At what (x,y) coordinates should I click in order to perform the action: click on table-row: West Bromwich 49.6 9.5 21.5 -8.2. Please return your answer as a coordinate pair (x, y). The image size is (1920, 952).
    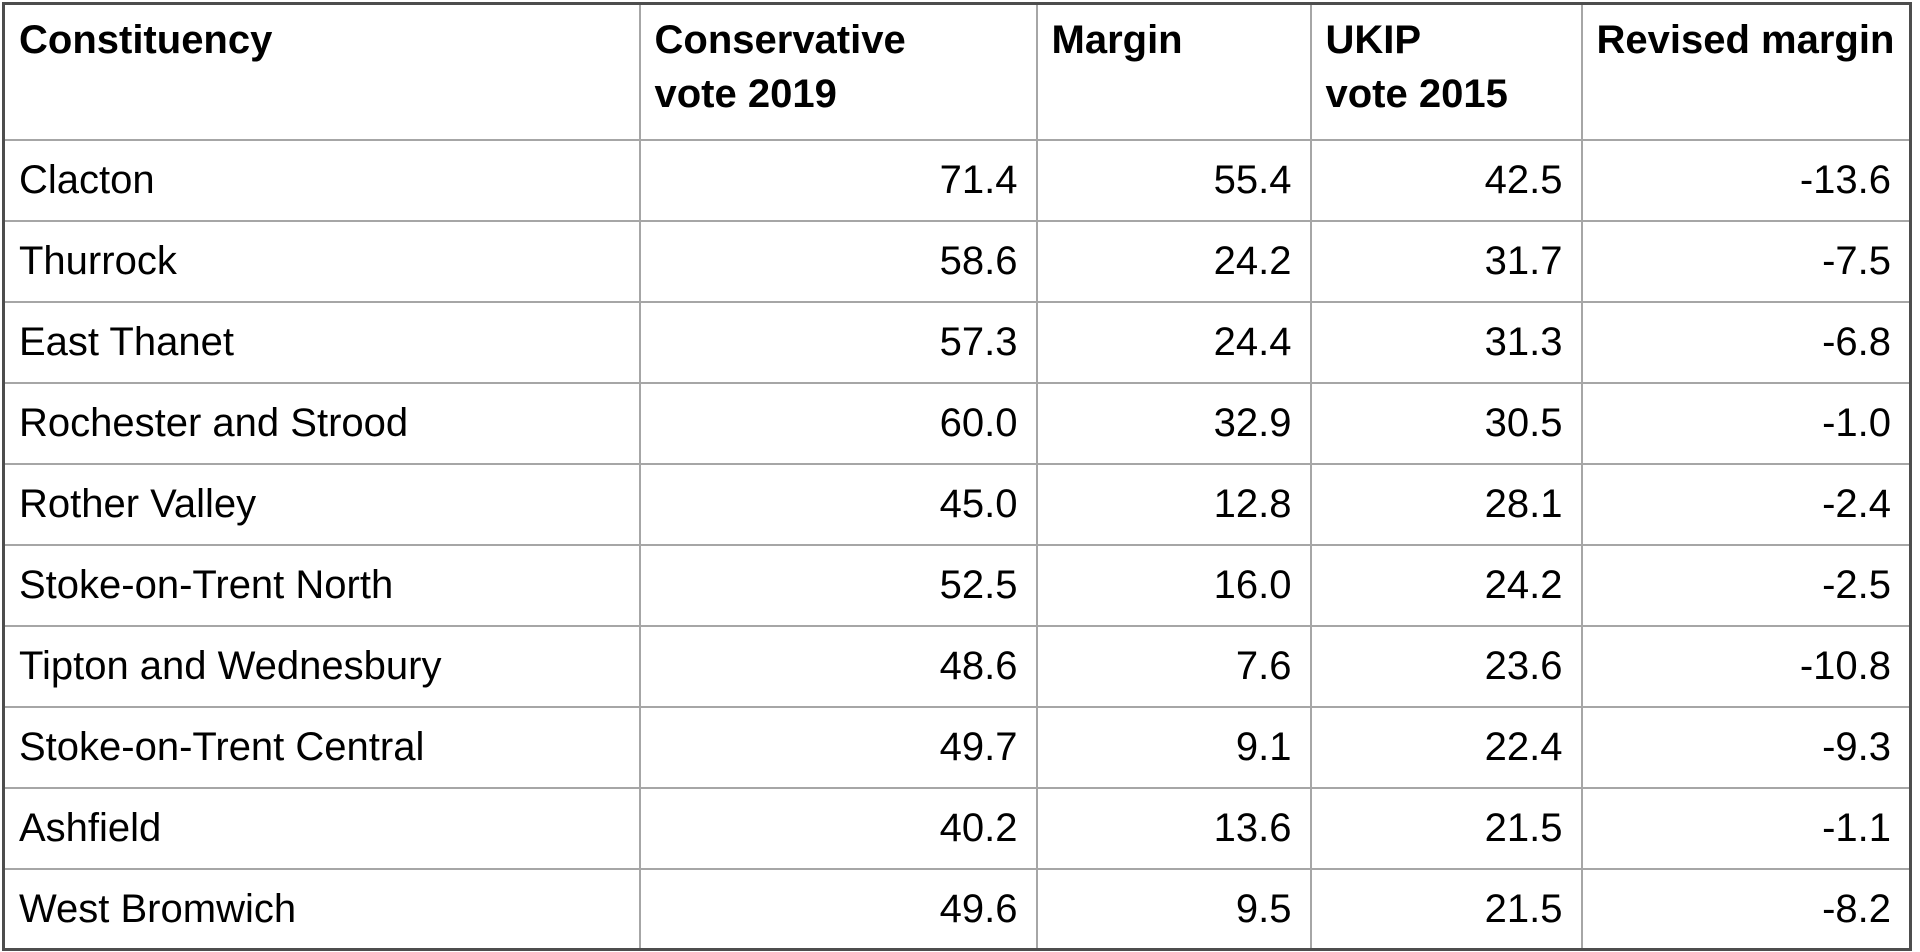
    Looking at the image, I should click on (957, 909).